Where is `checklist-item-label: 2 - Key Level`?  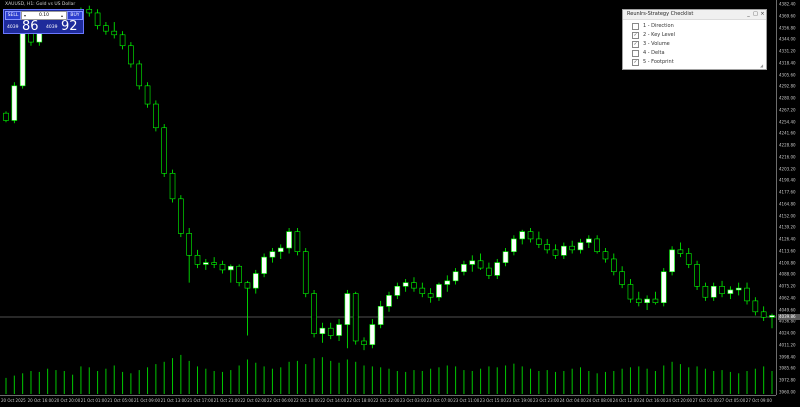
checklist-item-label: 2 - Key Level is located at coordinates (659, 35).